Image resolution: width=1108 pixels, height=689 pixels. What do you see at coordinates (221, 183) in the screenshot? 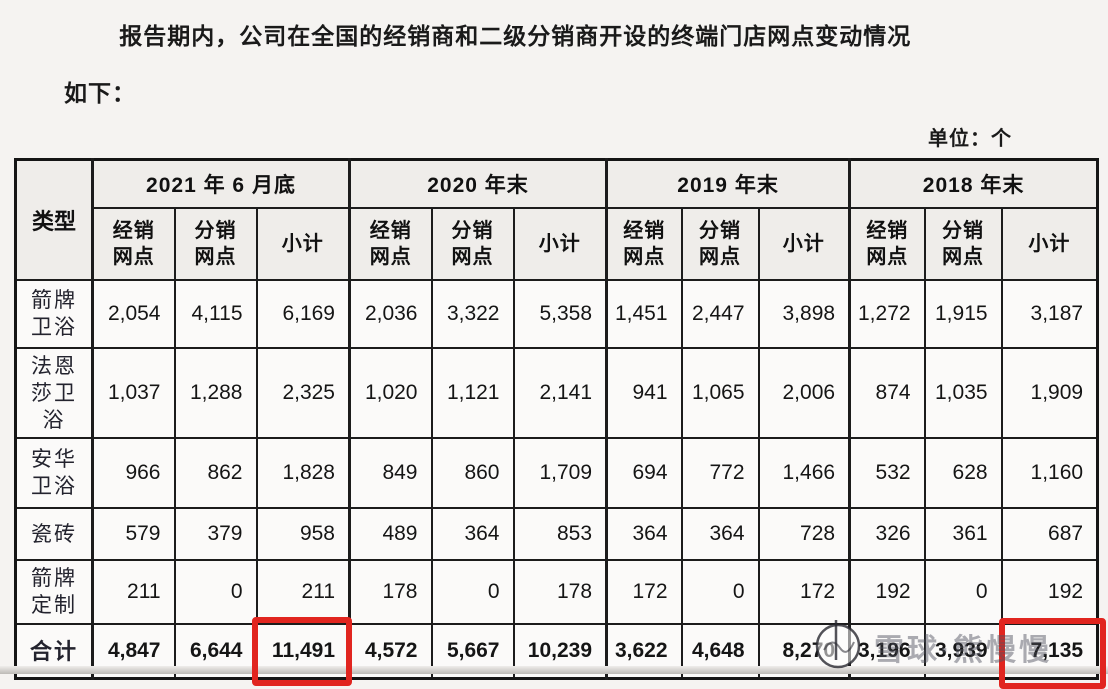
I see `year-group-2021: 2021 年 6 月底` at bounding box center [221, 183].